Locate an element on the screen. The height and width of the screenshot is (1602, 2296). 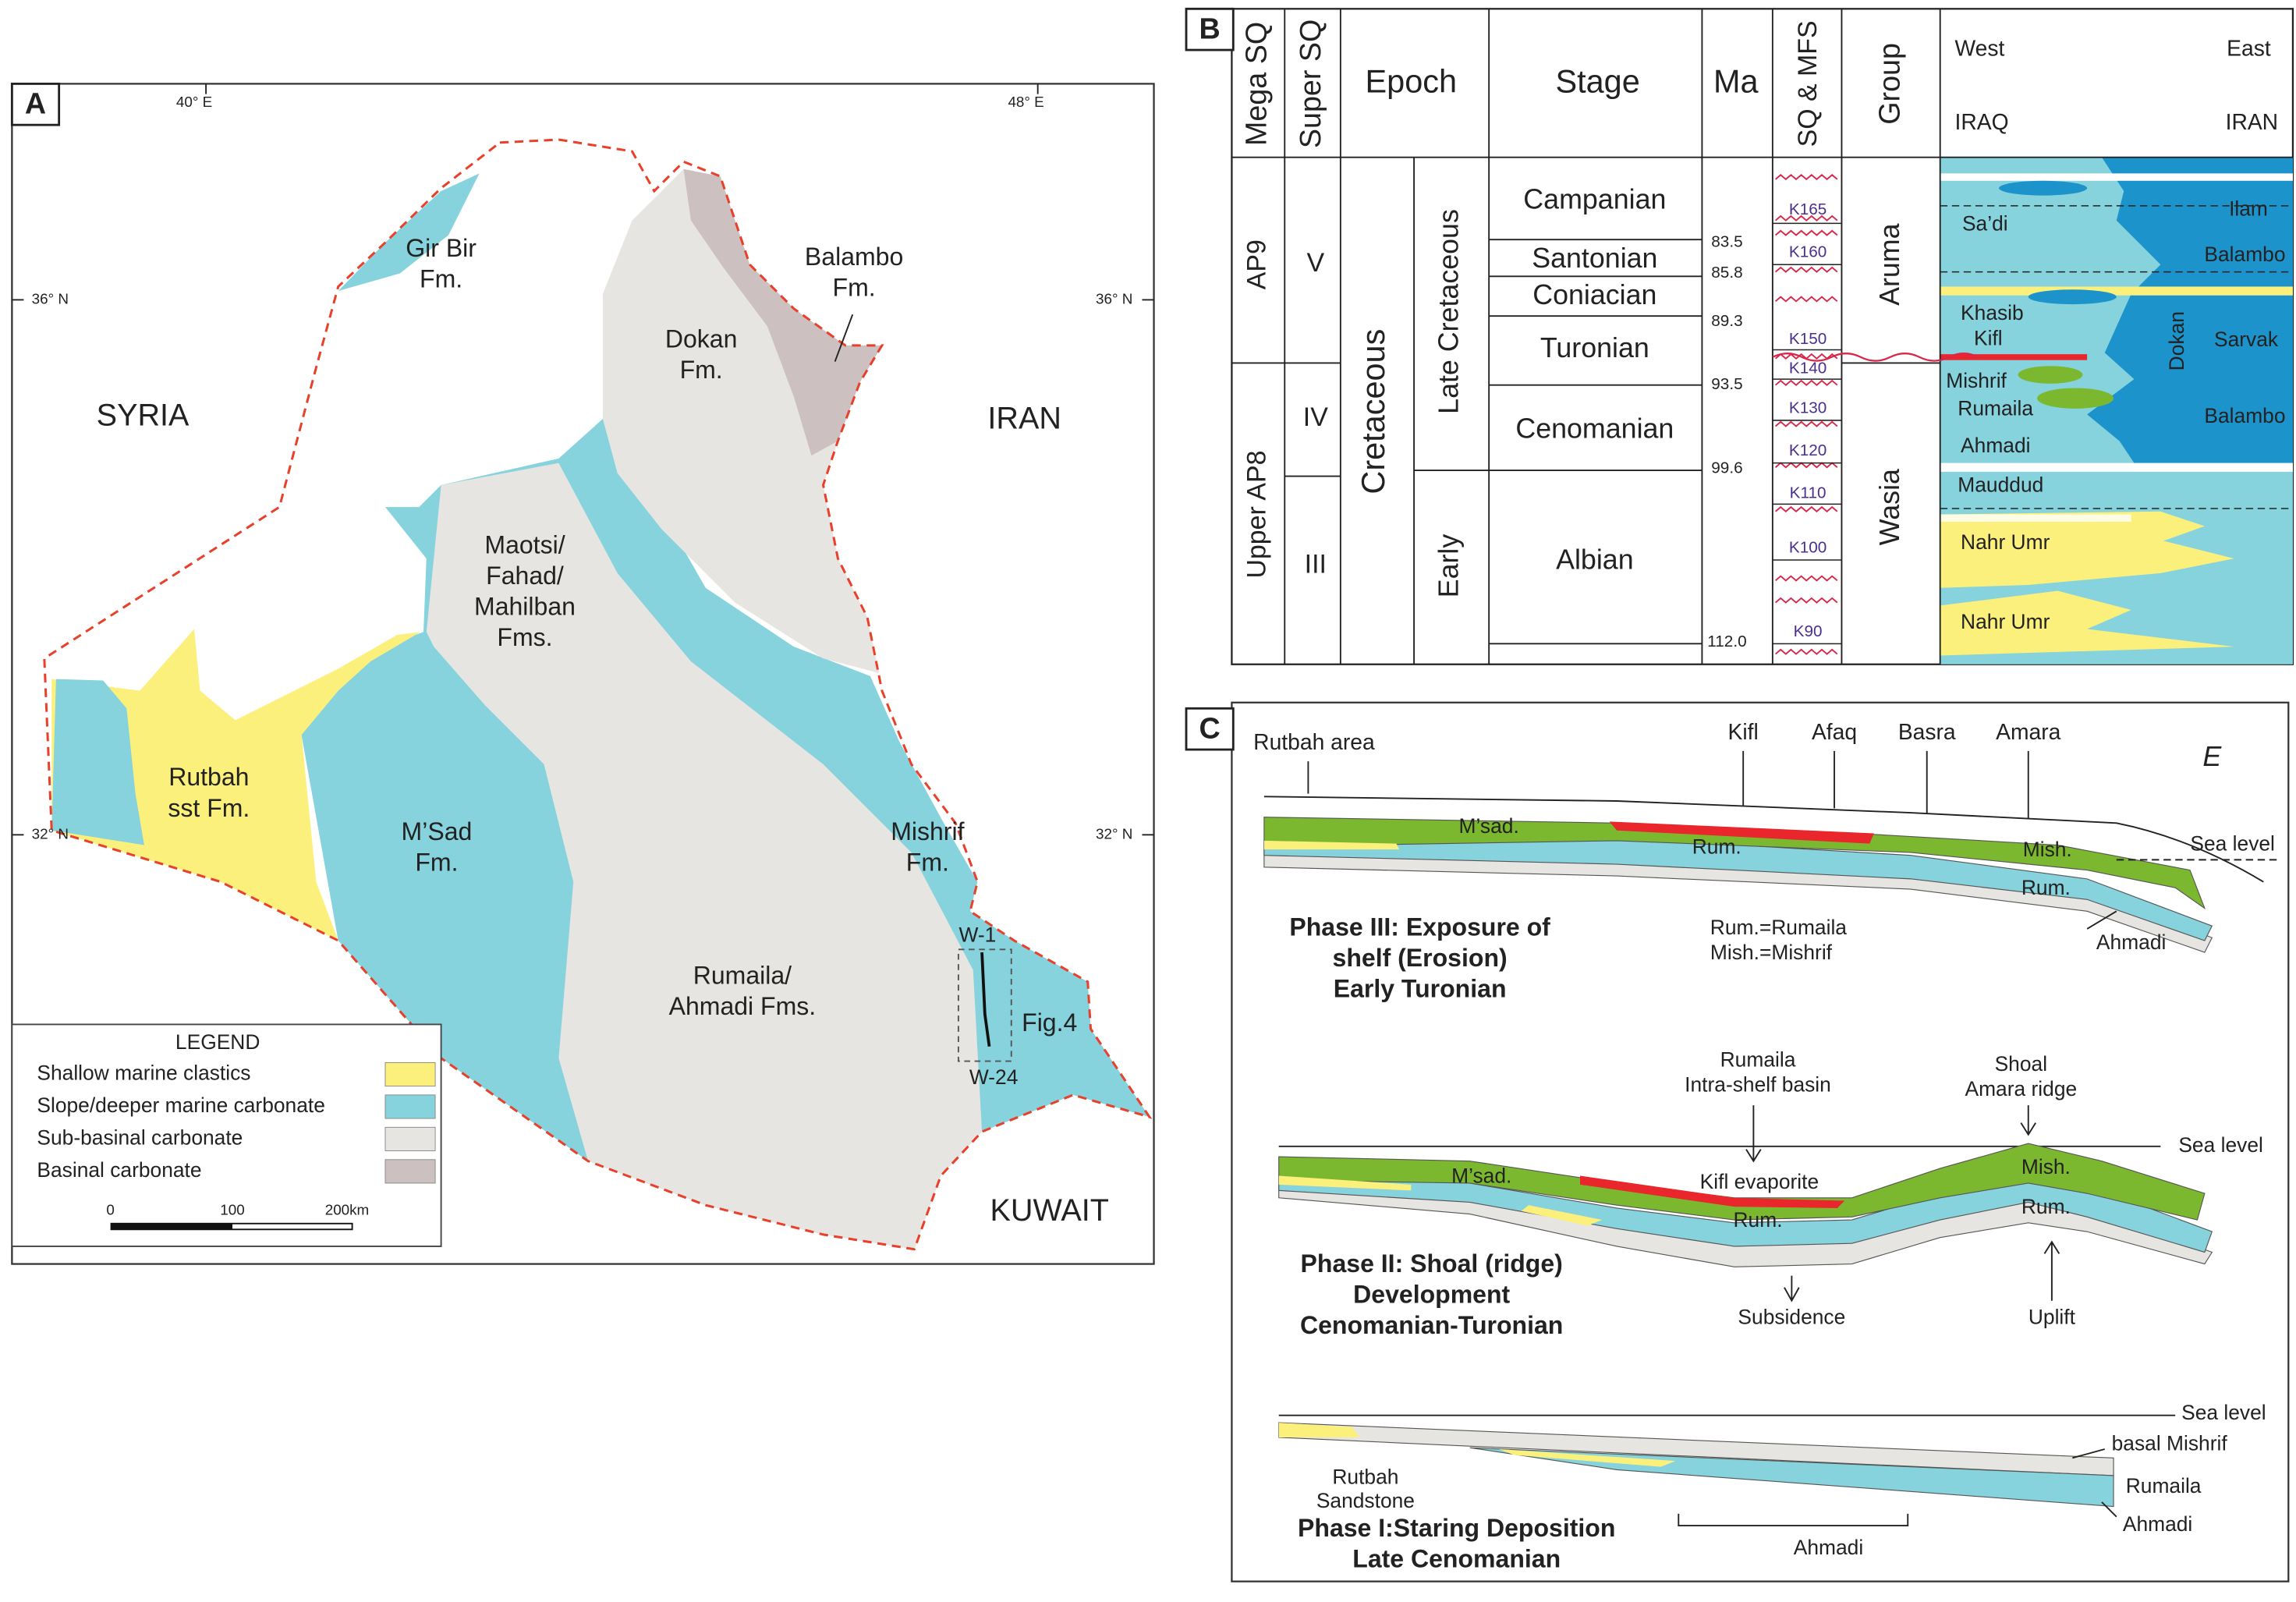
header: IRAQ is located at coordinates (1982, 122).